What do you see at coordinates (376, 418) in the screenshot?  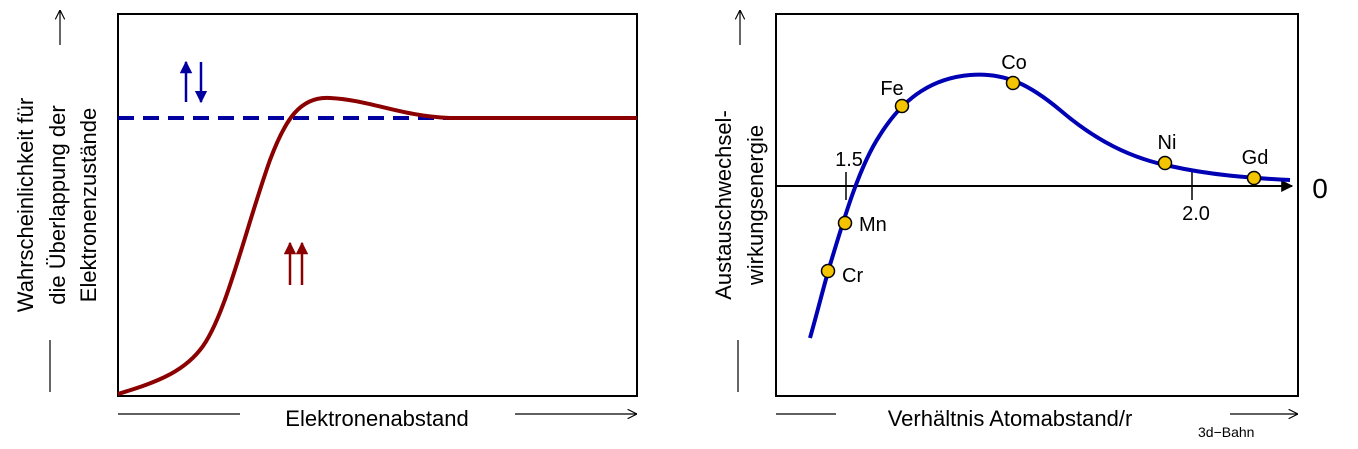 I see `x-label: Elektronenabstand` at bounding box center [376, 418].